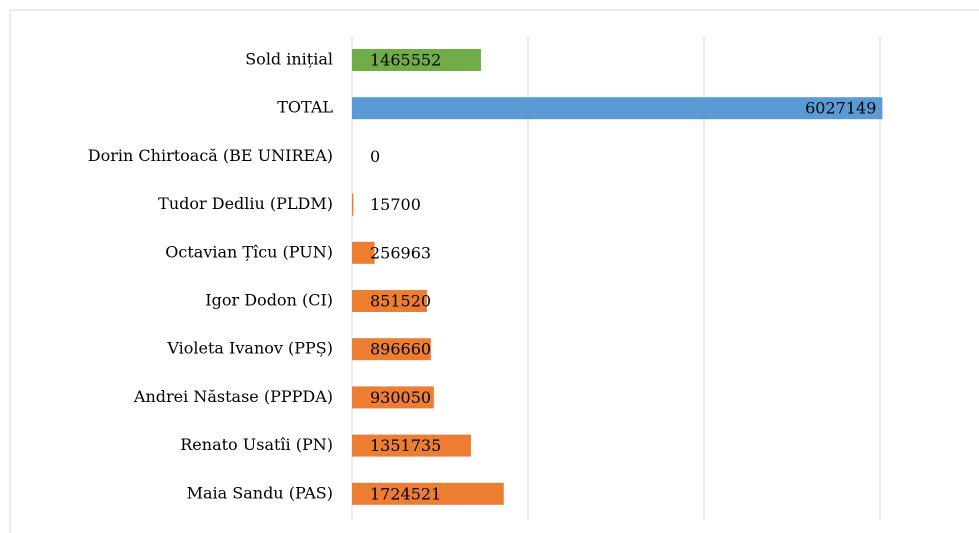 The image size is (979, 533). Describe the element at coordinates (305, 107) in the screenshot. I see `y-tick-label: TOTAL` at that location.